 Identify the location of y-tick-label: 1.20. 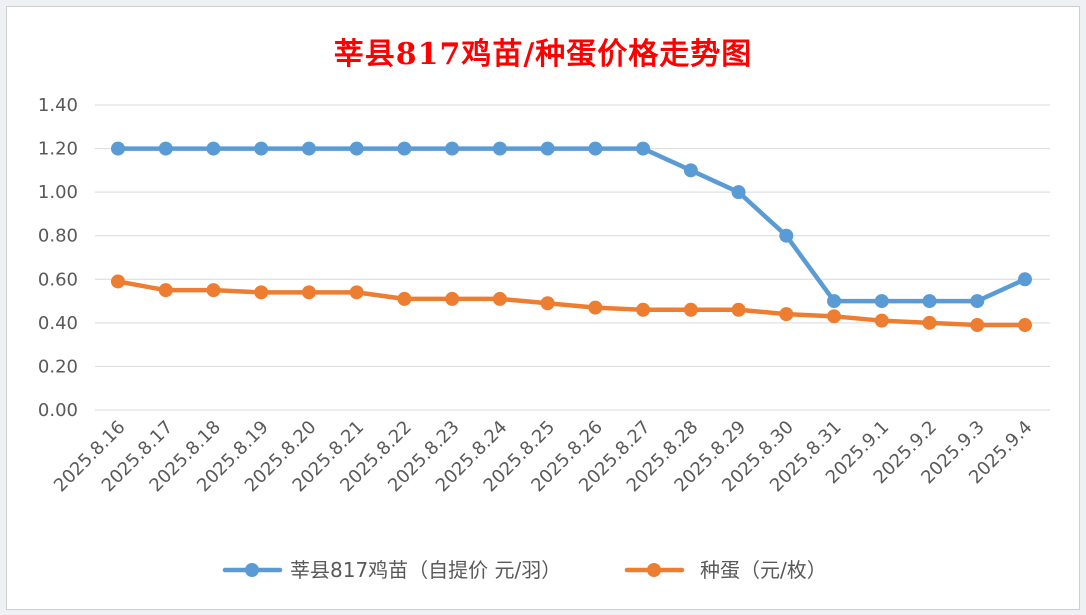
(58, 149).